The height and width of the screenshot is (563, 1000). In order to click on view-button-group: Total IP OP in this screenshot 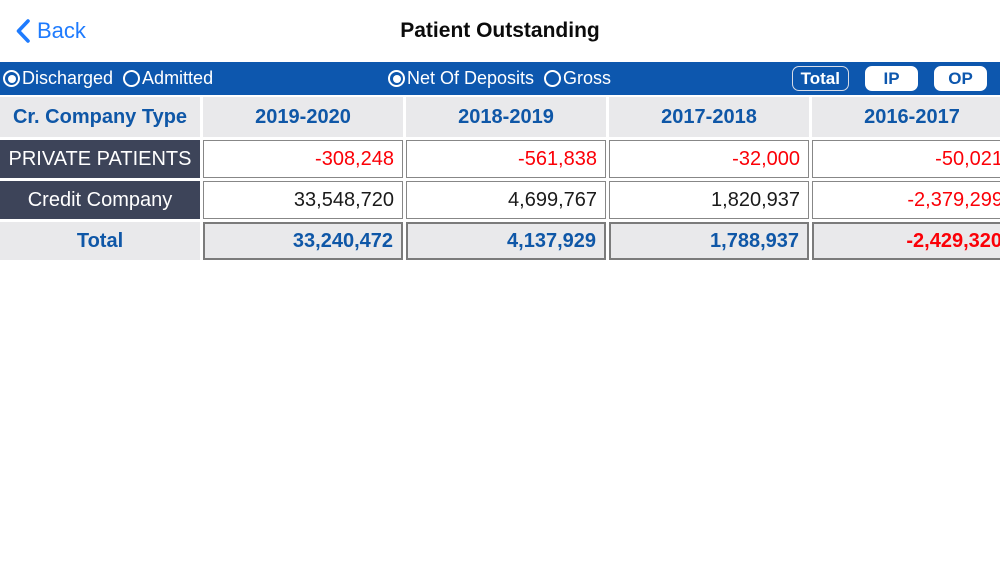, I will do `click(889, 78)`.